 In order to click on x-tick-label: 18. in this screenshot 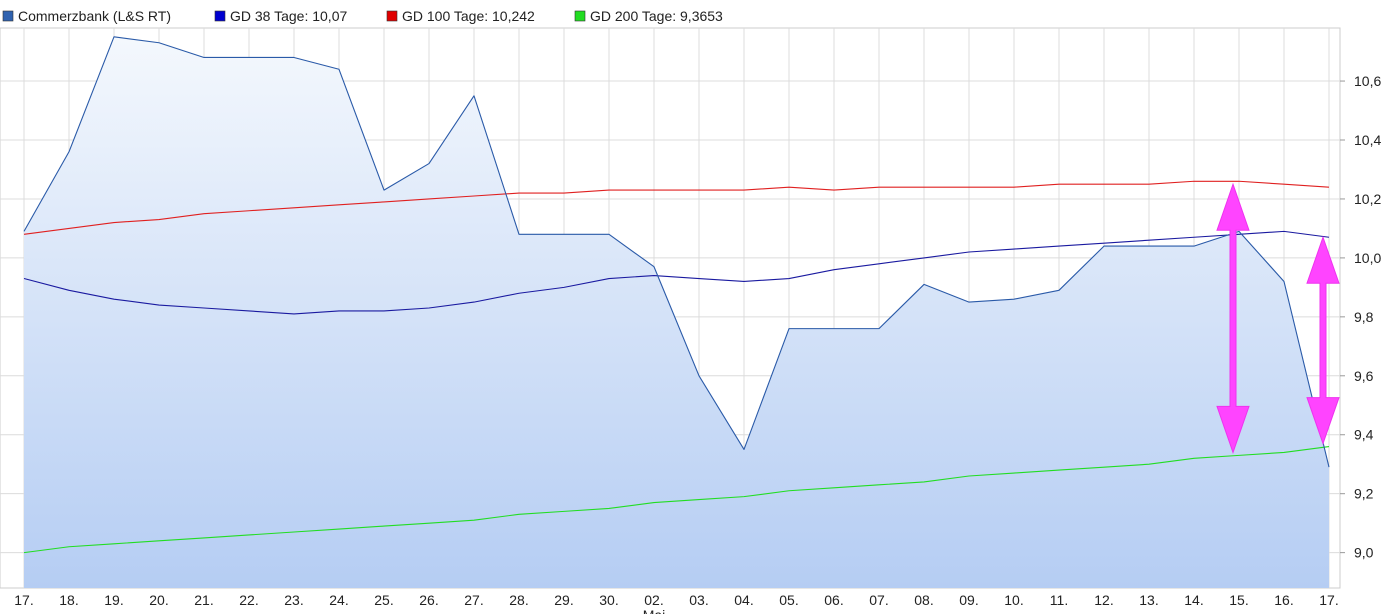, I will do `click(68, 600)`.